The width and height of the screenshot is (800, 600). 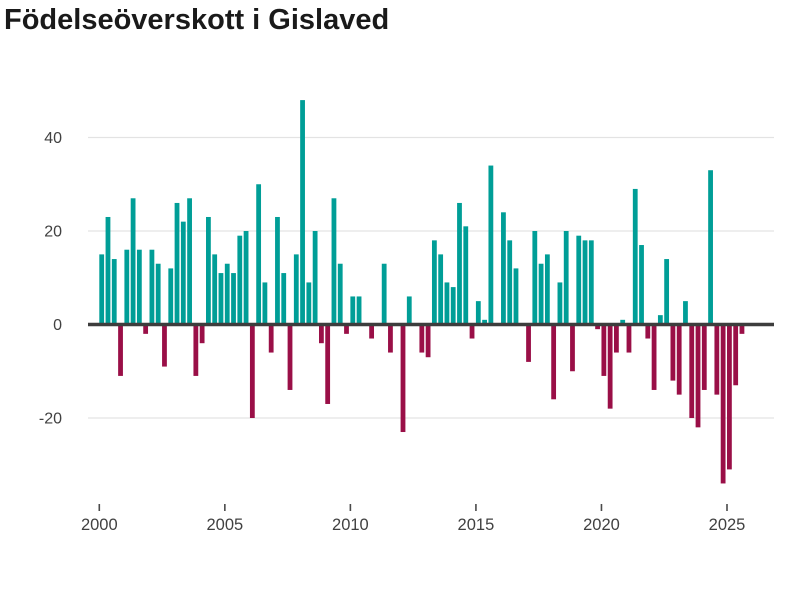 I want to click on bar-2022Q3, so click(x=667, y=292).